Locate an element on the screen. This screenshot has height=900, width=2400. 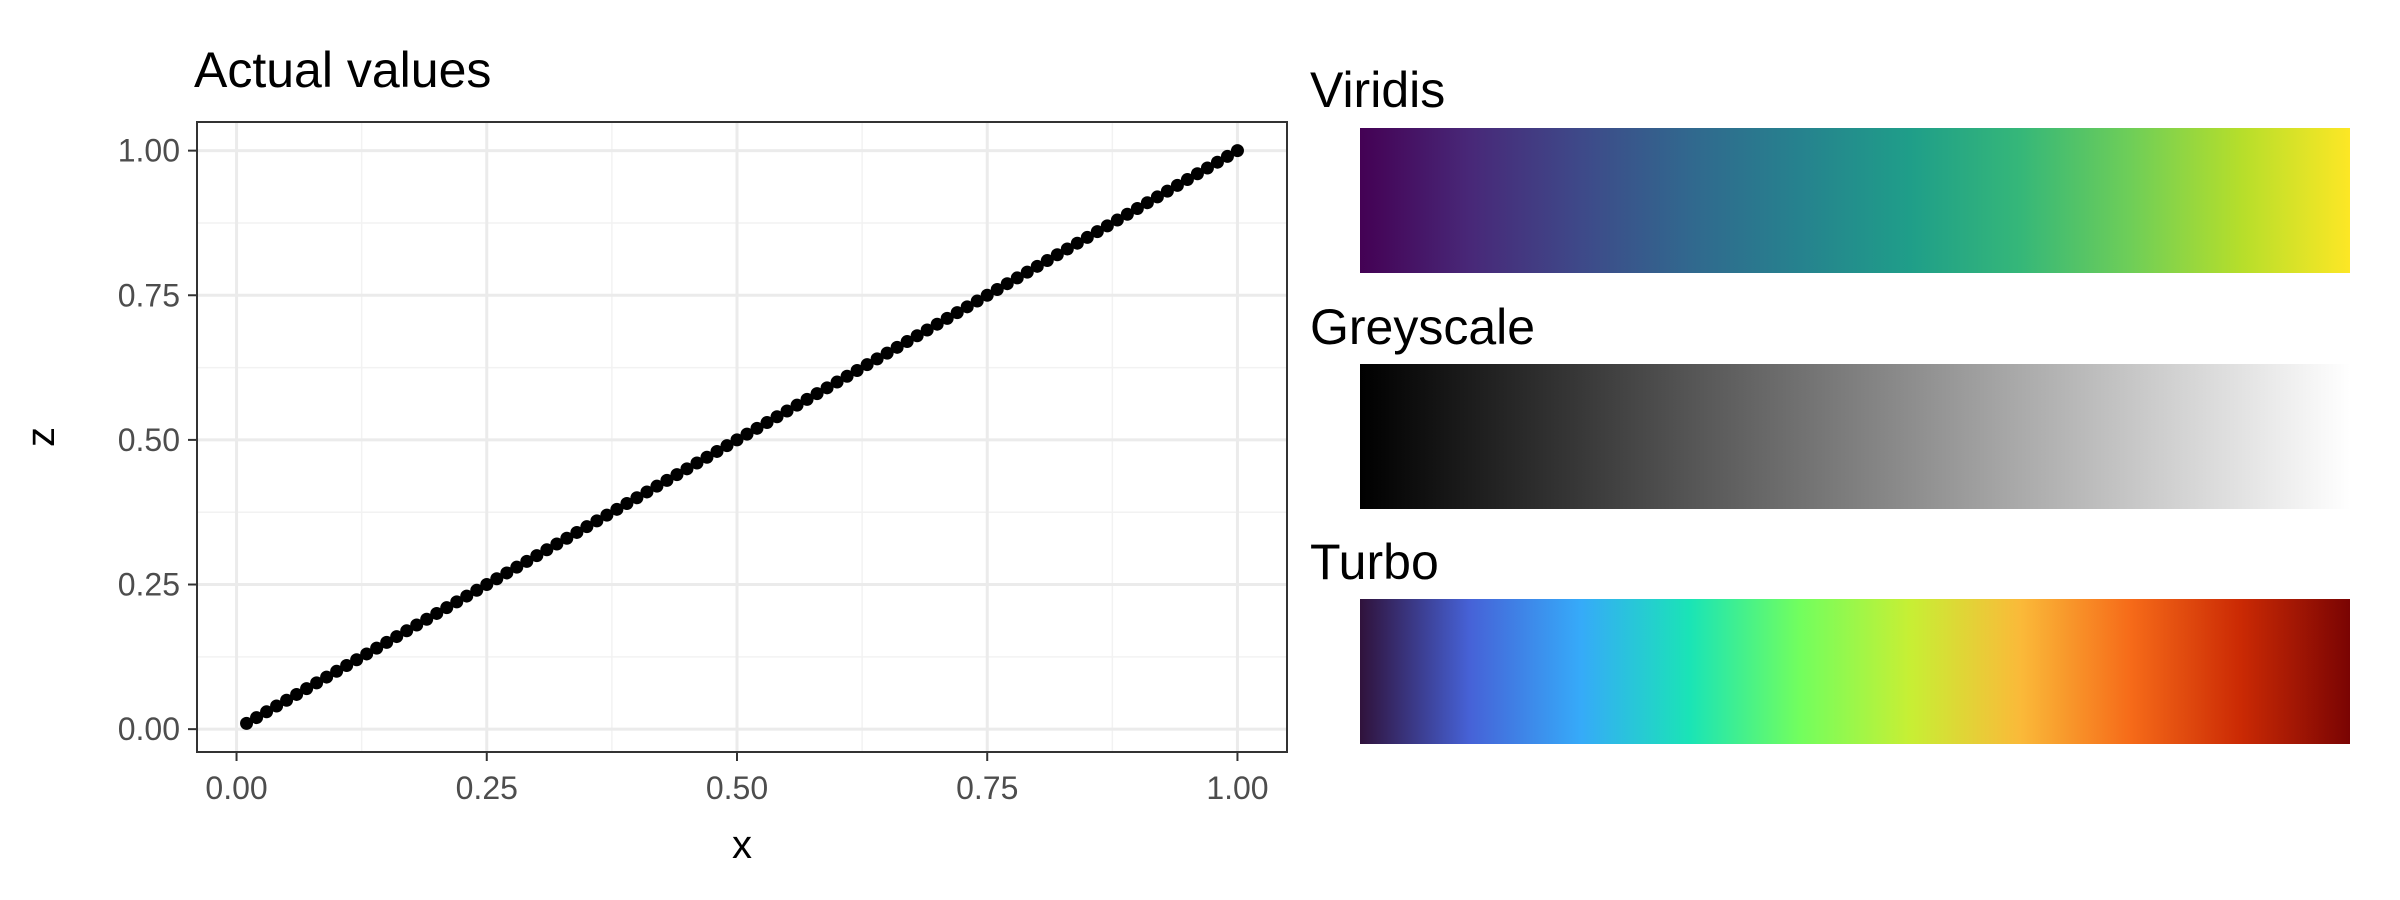
x-tick-label: 0.50 is located at coordinates (737, 788).